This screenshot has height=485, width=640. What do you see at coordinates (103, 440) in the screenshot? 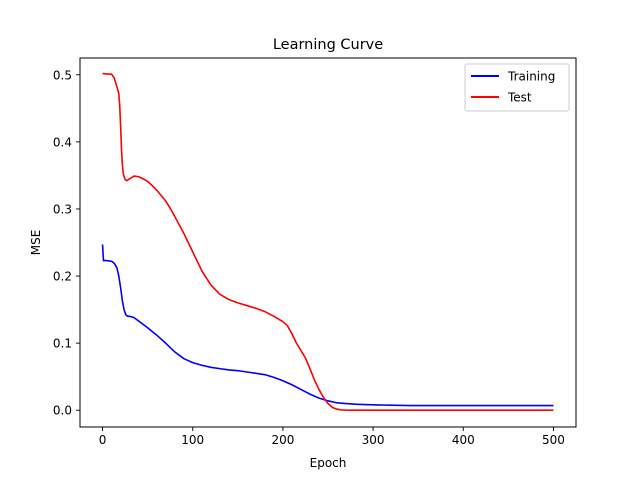
I see `x-tick-label: 0` at bounding box center [103, 440].